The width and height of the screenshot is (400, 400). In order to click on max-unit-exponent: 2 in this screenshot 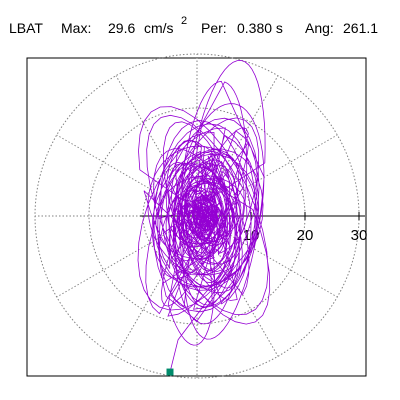, I will do `click(184, 21)`.